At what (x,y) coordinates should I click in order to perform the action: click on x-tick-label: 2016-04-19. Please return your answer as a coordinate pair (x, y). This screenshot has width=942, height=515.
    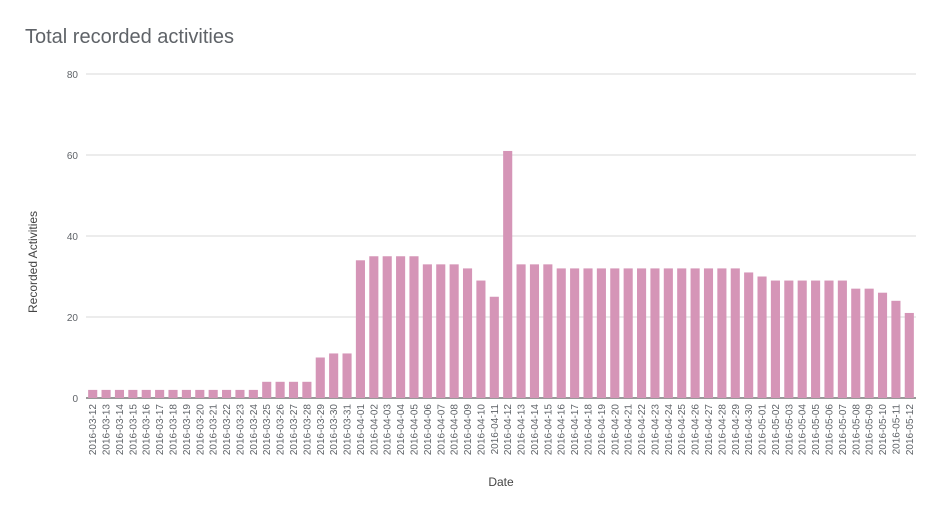
    Looking at the image, I should click on (602, 430).